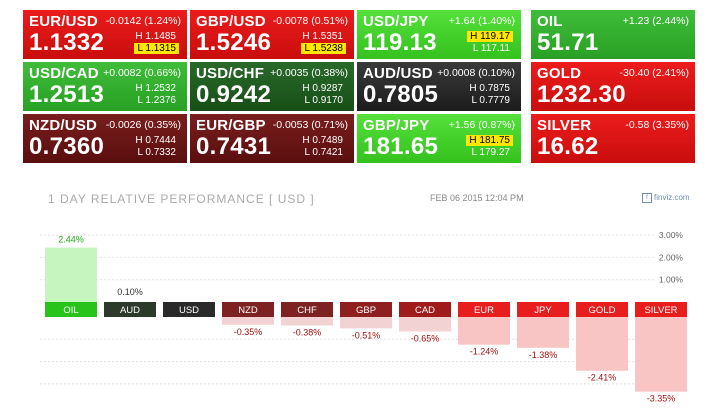  I want to click on tile-high: H 1.5351, so click(322, 36).